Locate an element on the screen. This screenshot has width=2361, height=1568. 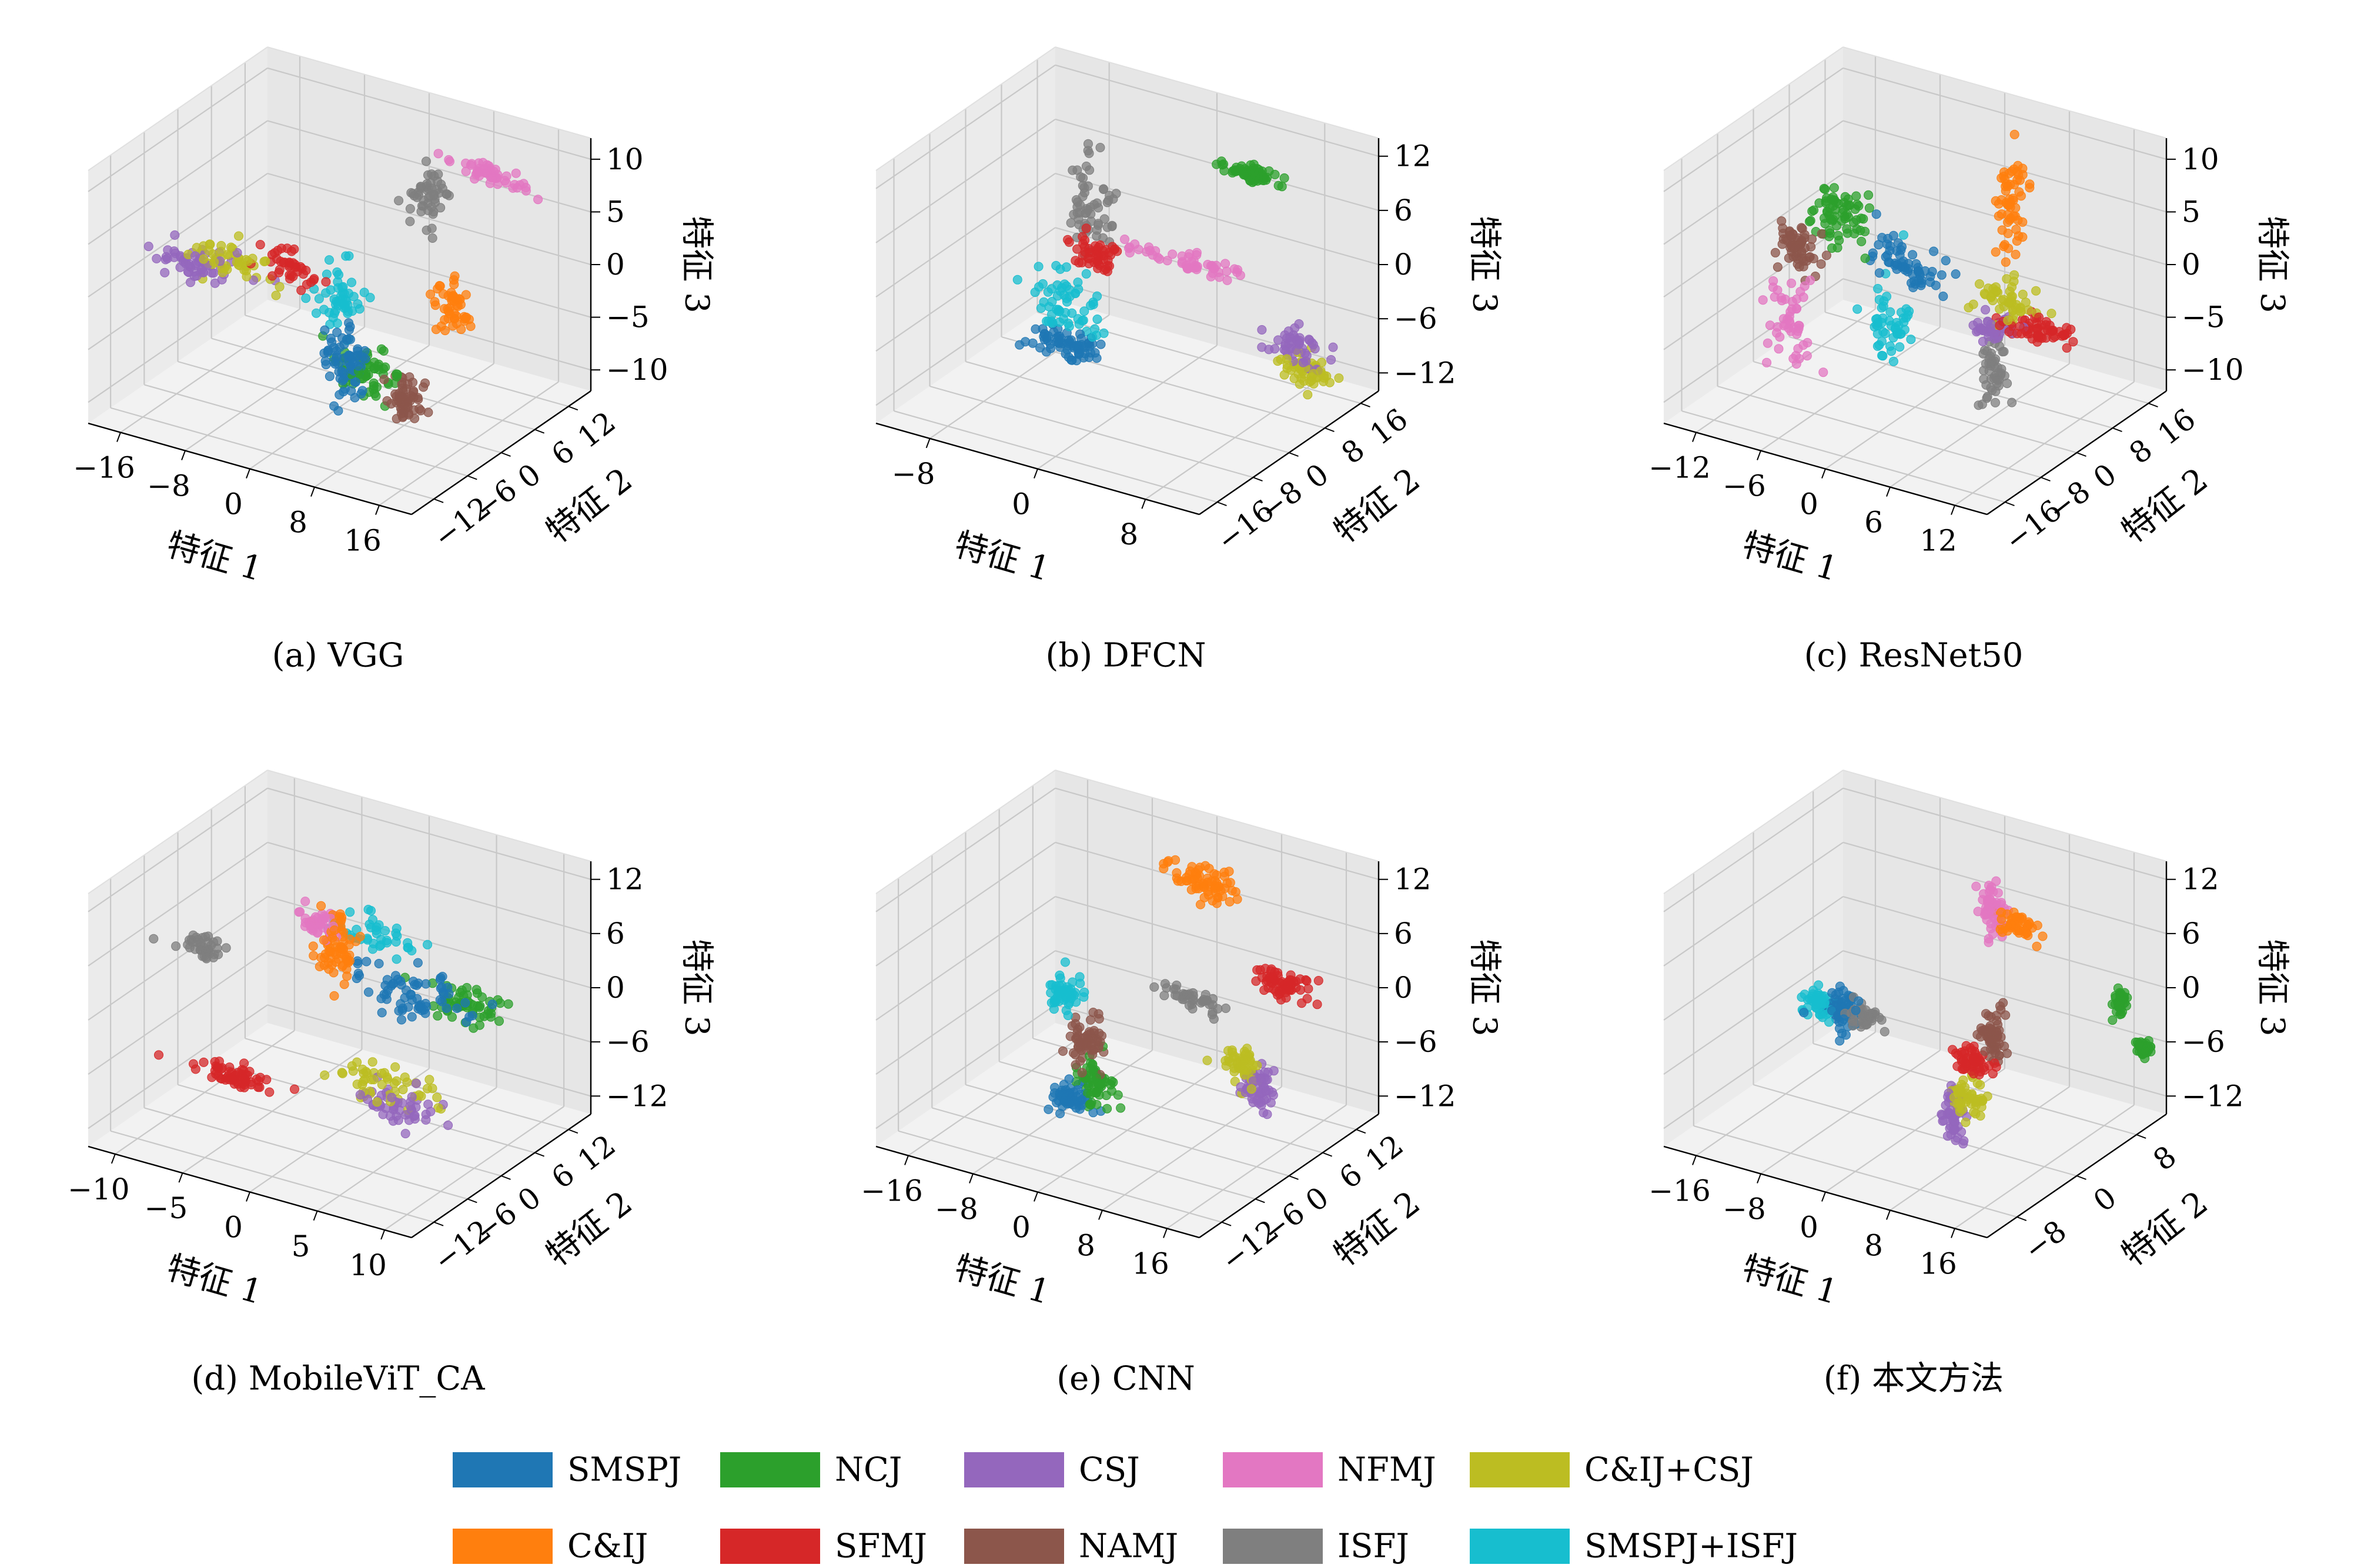
y-axis-label: 特征 2 is located at coordinates (1377, 1228).